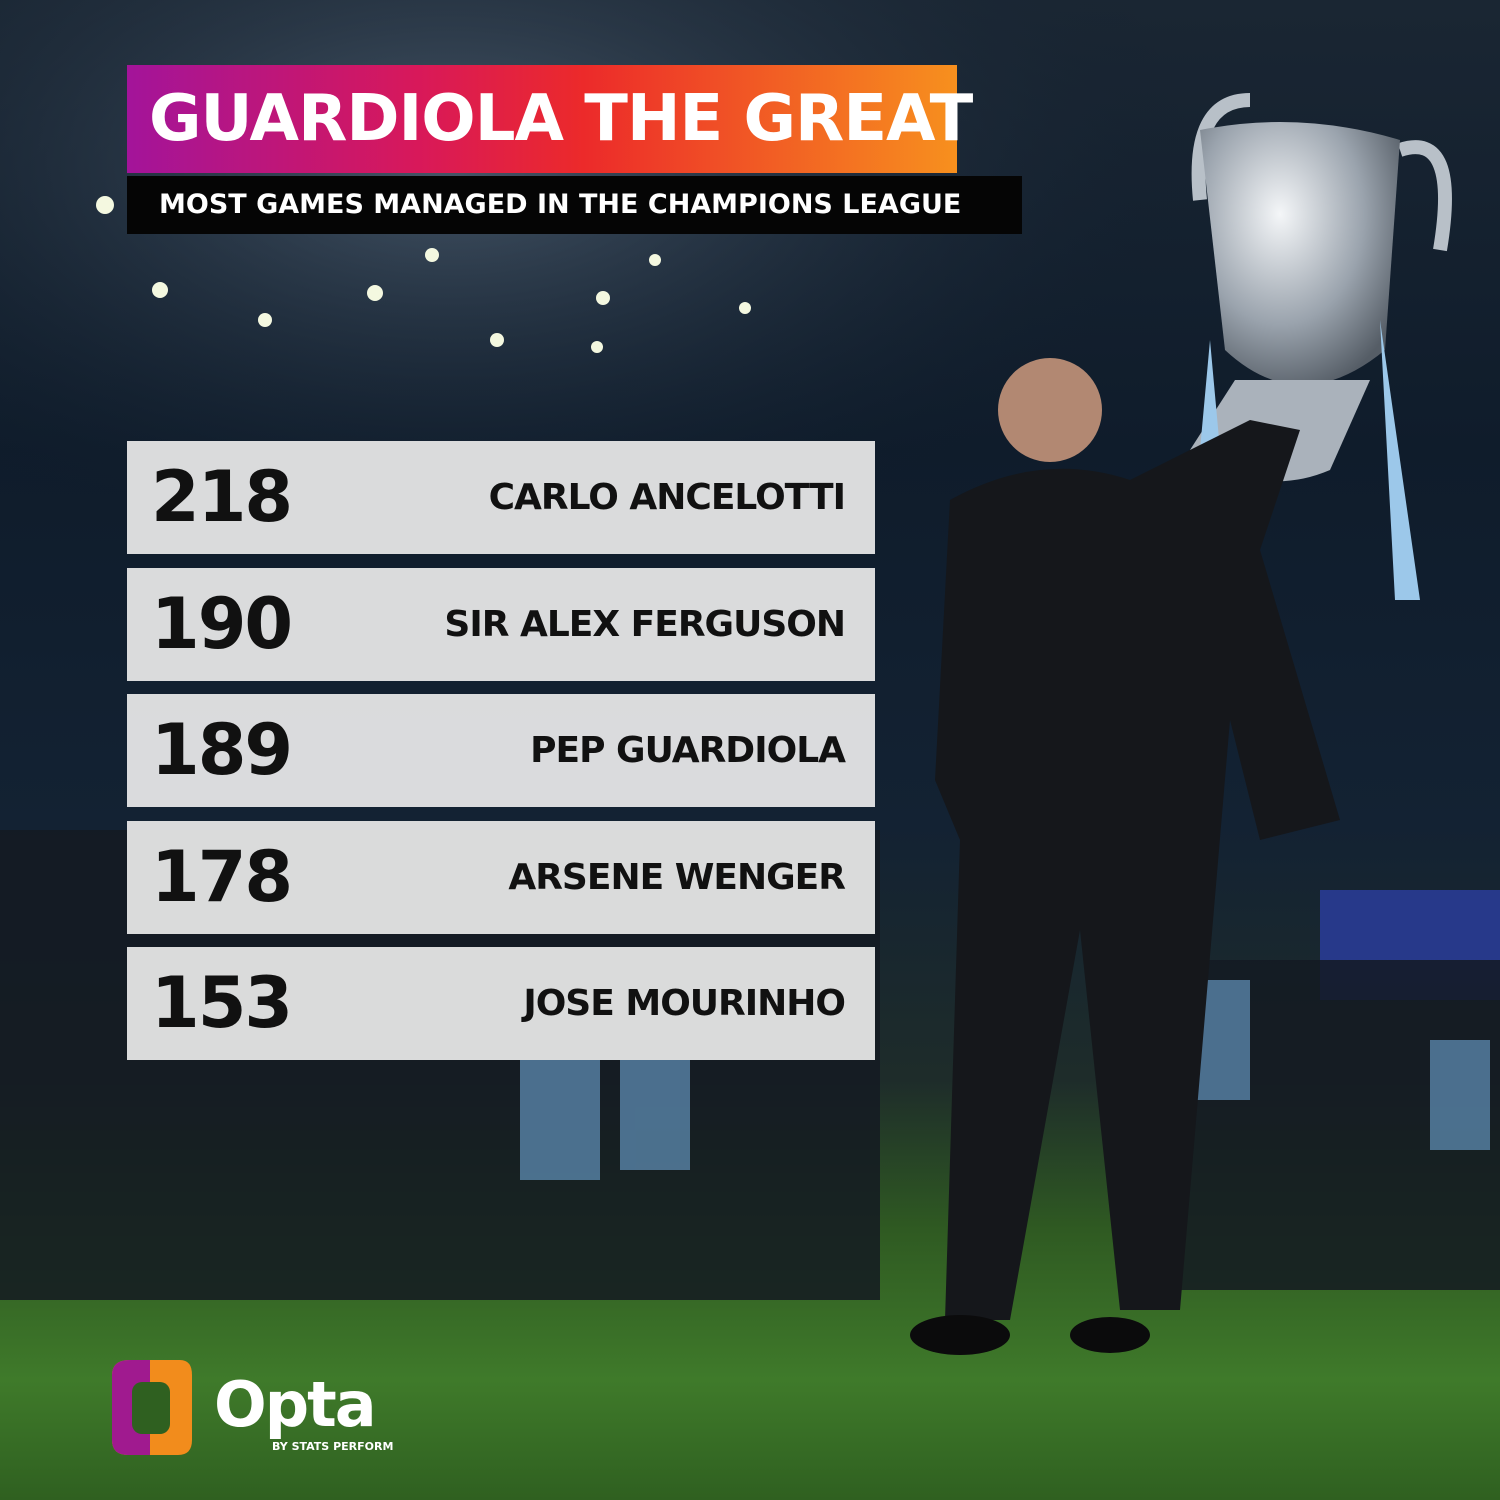 This screenshot has height=1500, width=1500. Describe the element at coordinates (501, 750) in the screenshot. I see `table-row: 189 PEP GUARDIOLA` at that location.